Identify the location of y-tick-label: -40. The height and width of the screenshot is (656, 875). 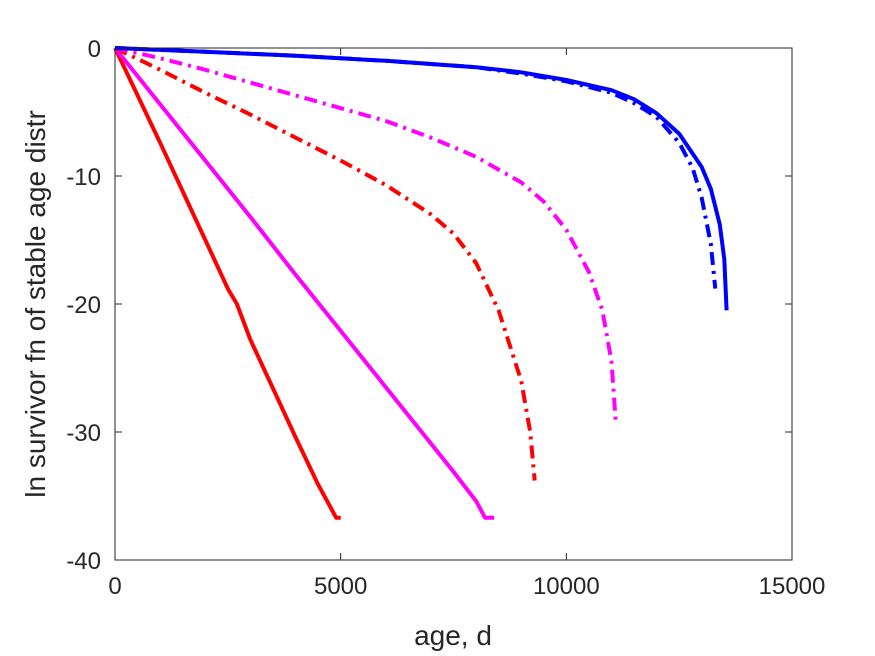
(83, 561).